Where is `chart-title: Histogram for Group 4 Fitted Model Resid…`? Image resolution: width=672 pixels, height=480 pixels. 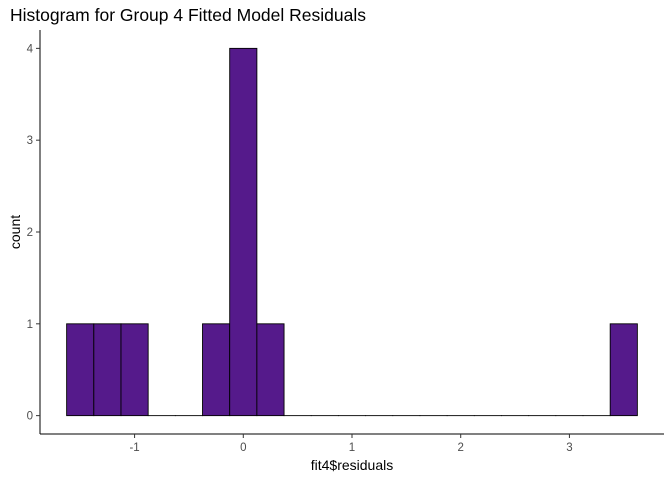
chart-title: Histogram for Group 4 Fitted Model Resid… is located at coordinates (188, 15).